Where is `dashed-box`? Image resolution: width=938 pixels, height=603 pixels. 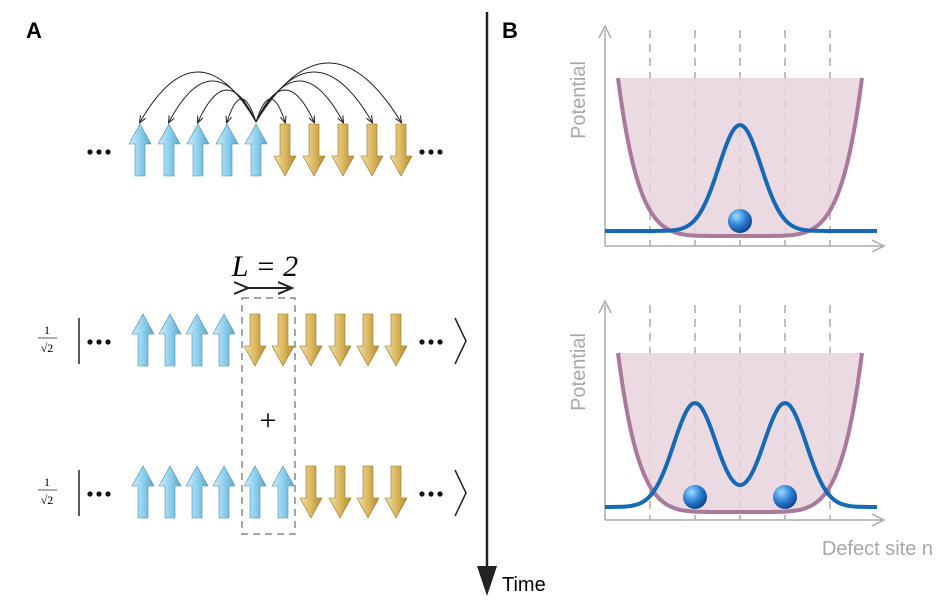 dashed-box is located at coordinates (268, 416).